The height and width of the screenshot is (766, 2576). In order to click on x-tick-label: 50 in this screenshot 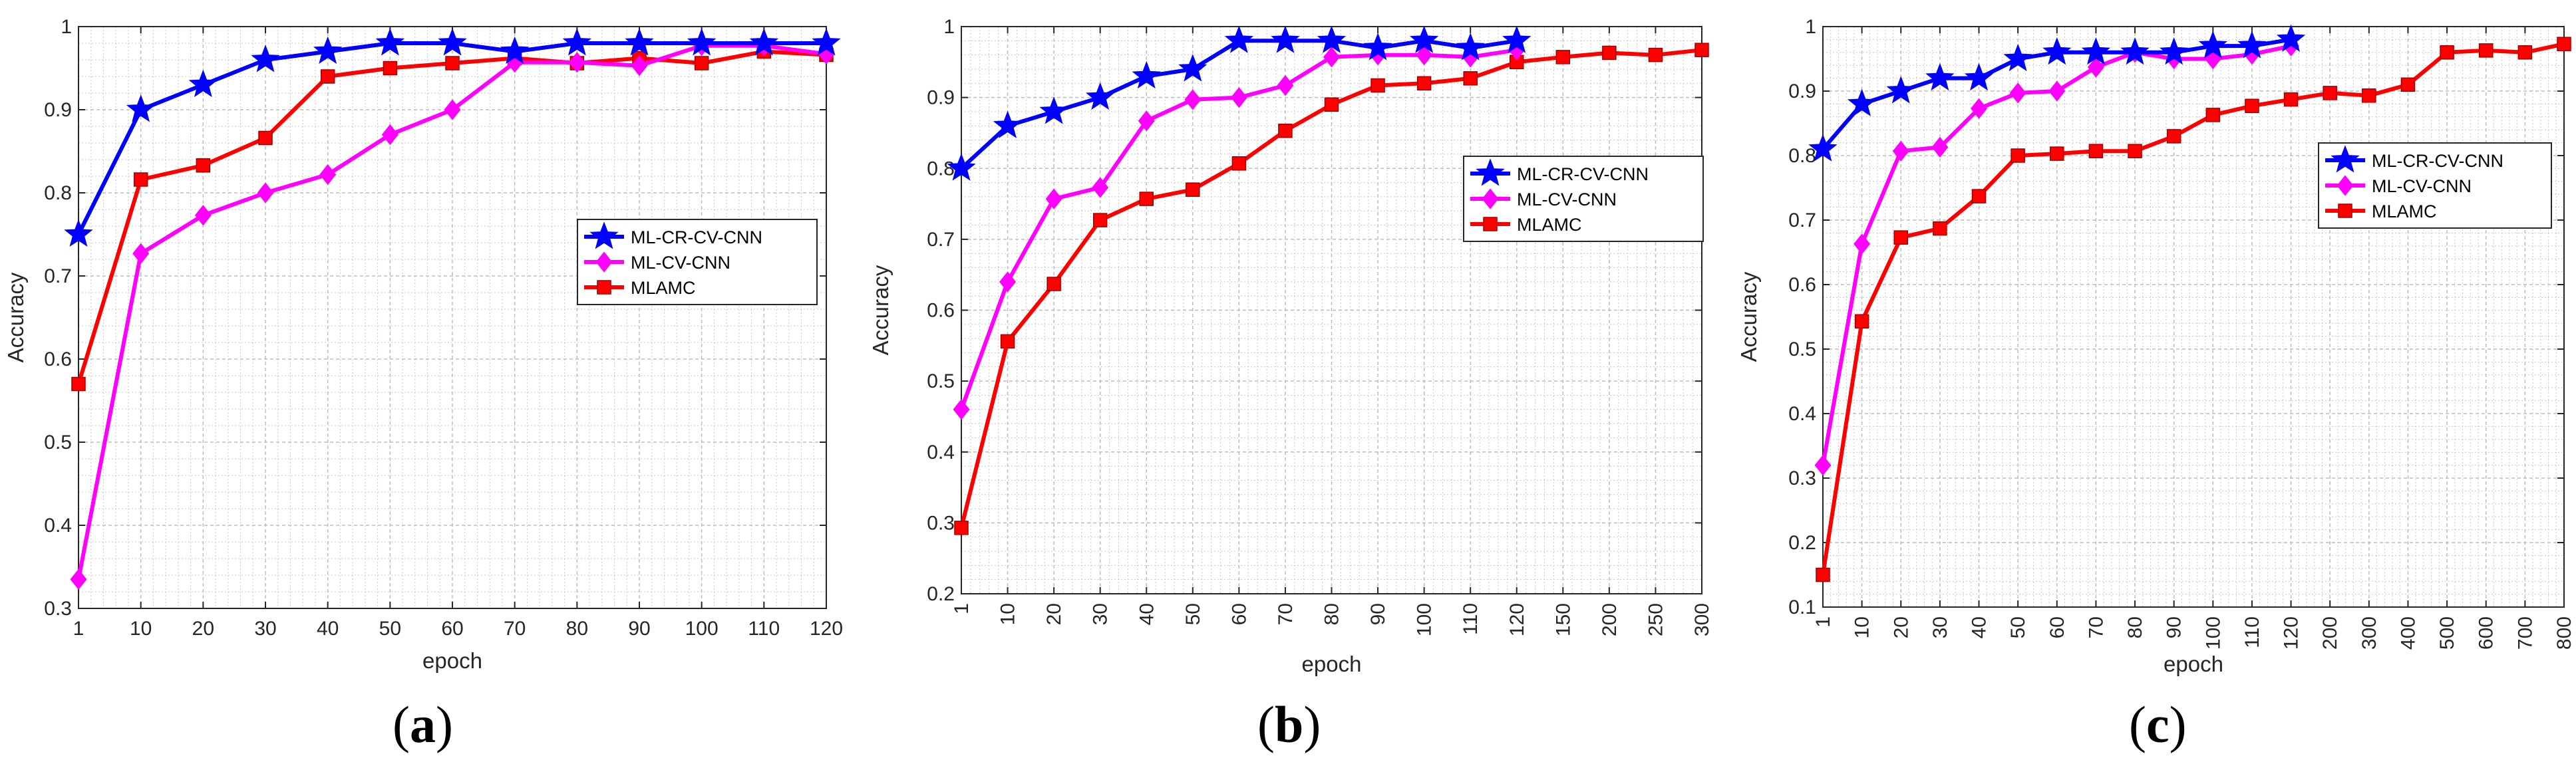, I will do `click(1193, 614)`.